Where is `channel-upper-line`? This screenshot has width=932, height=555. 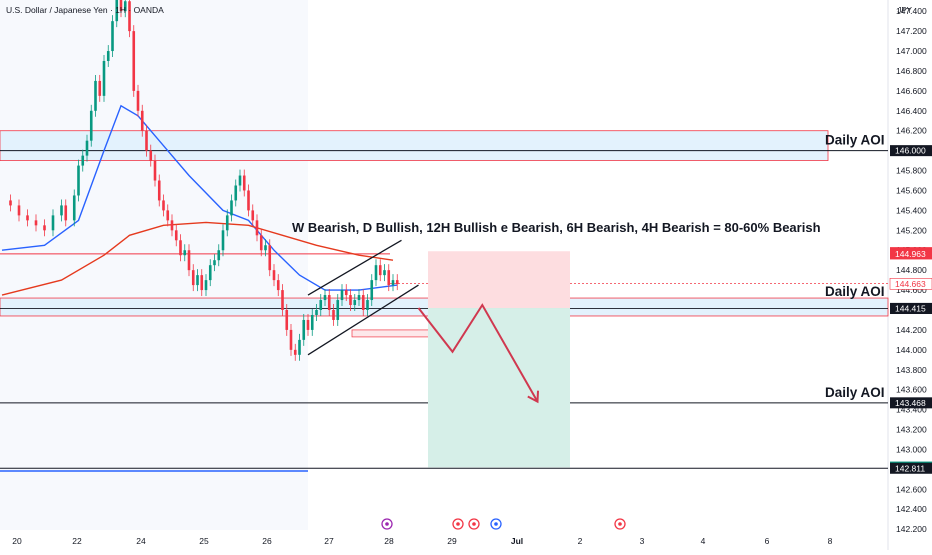
channel-upper-line is located at coordinates (354, 267).